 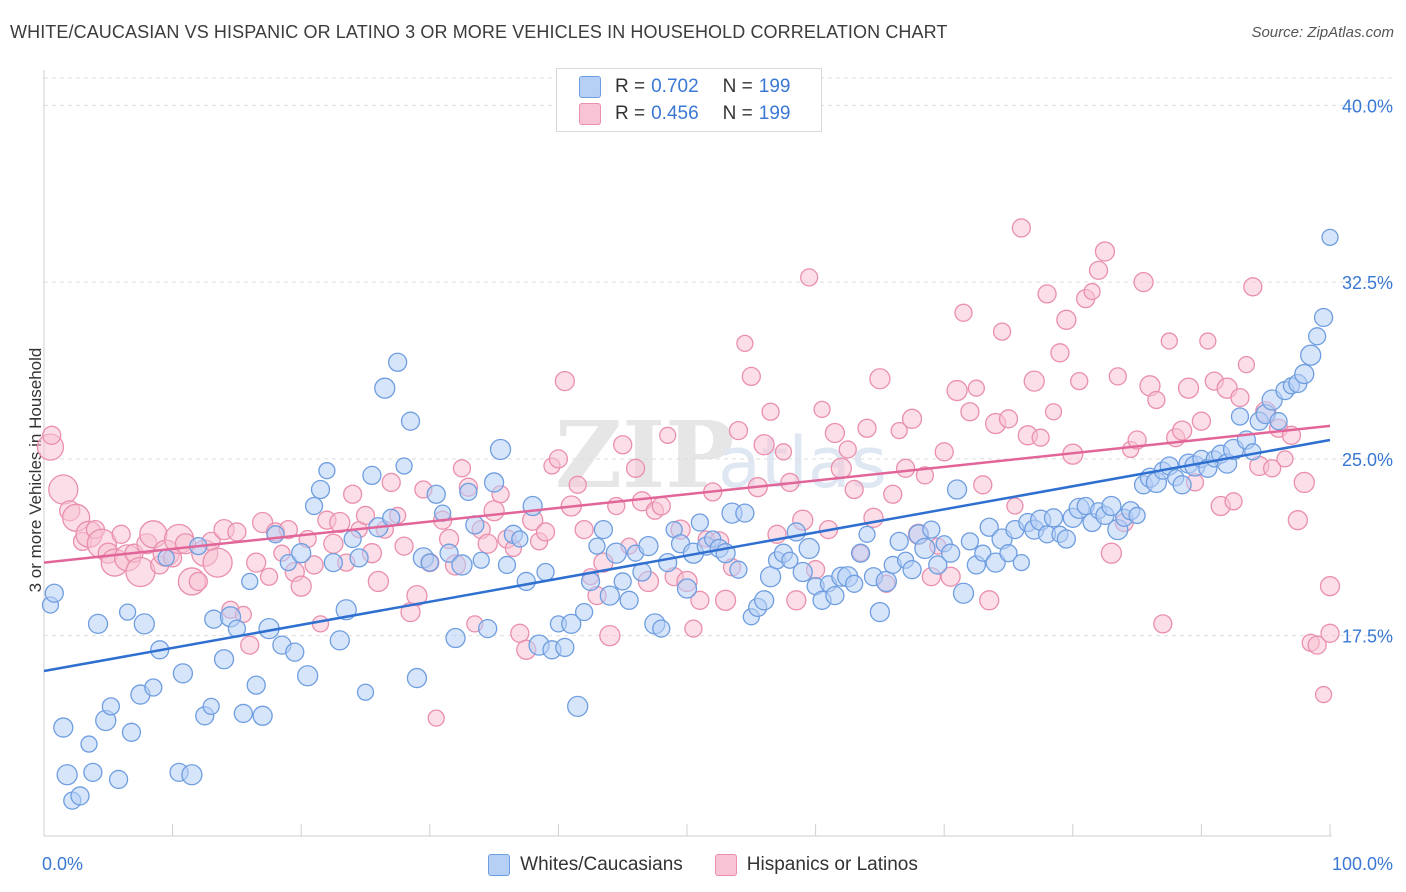 I want to click on legend-row-hispanic: R = 0.456 N = 199, so click(x=684, y=114).